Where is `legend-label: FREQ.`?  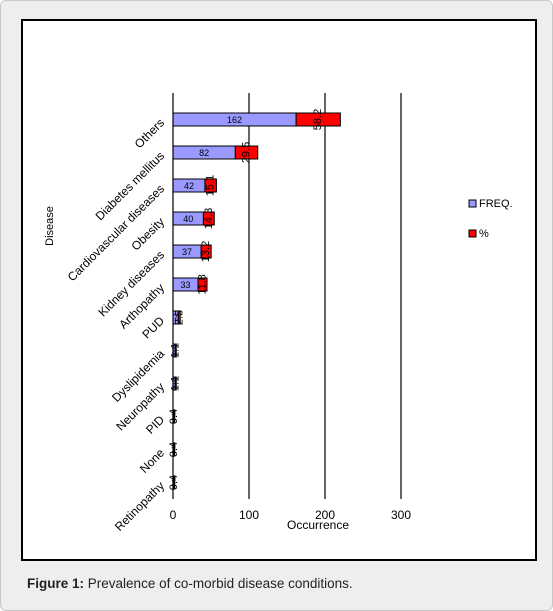 legend-label: FREQ. is located at coordinates (496, 204).